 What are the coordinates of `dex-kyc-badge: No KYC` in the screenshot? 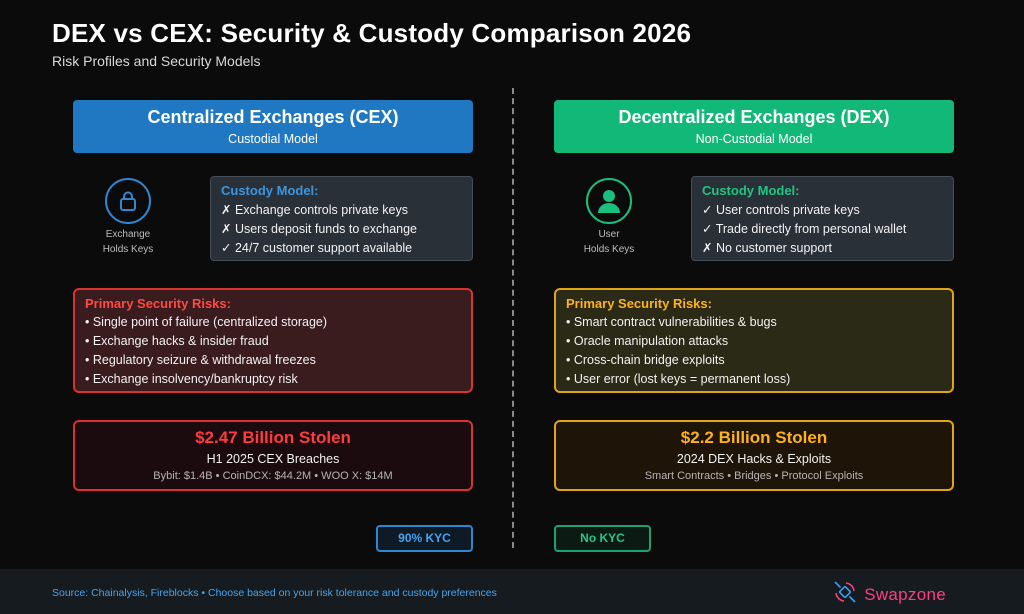 It's located at (602, 538).